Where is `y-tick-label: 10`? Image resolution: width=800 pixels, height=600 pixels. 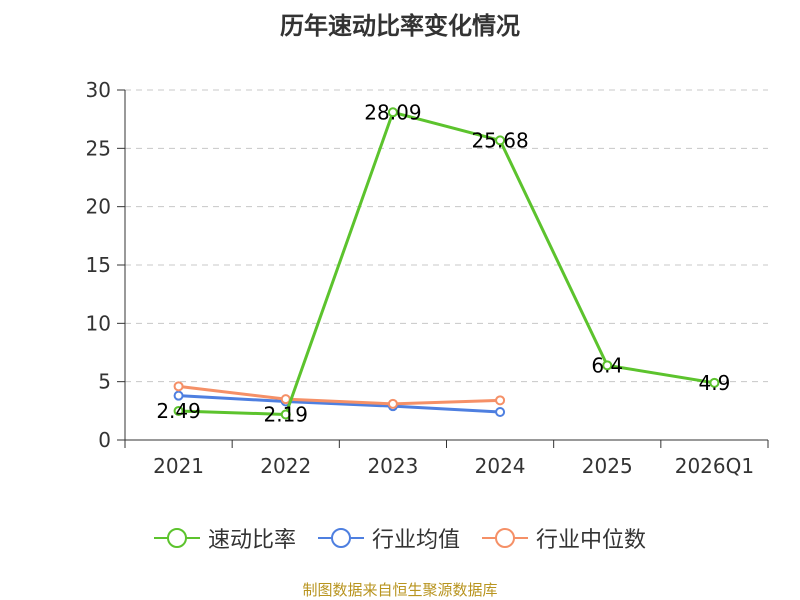
y-tick-label: 10 is located at coordinates (98, 323).